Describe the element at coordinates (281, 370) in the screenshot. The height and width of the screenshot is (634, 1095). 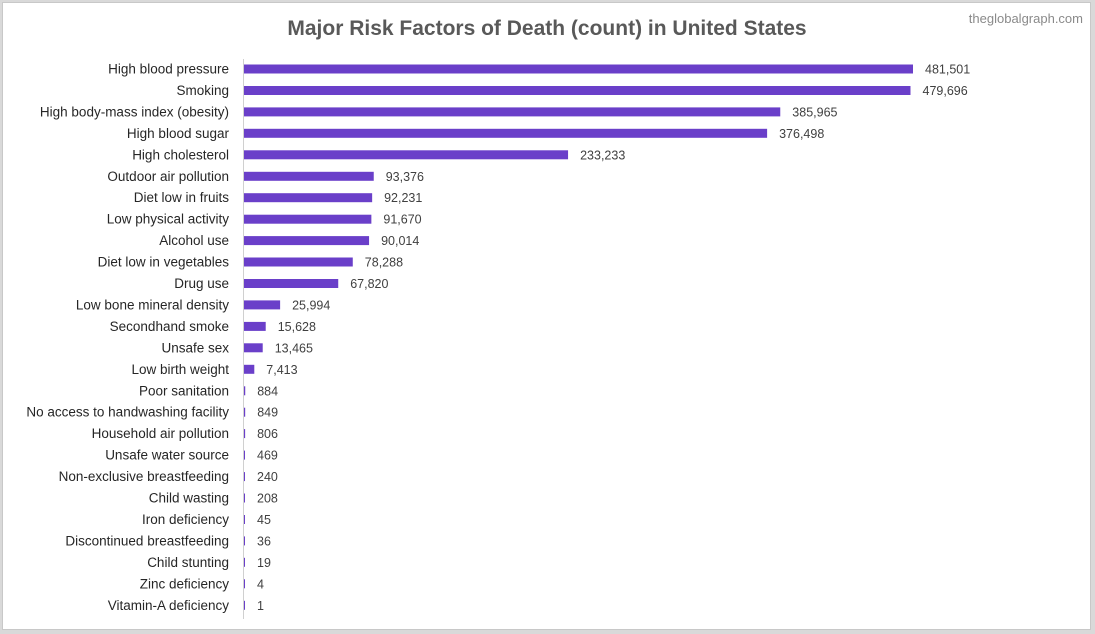
I see `value-label: 7,413` at that location.